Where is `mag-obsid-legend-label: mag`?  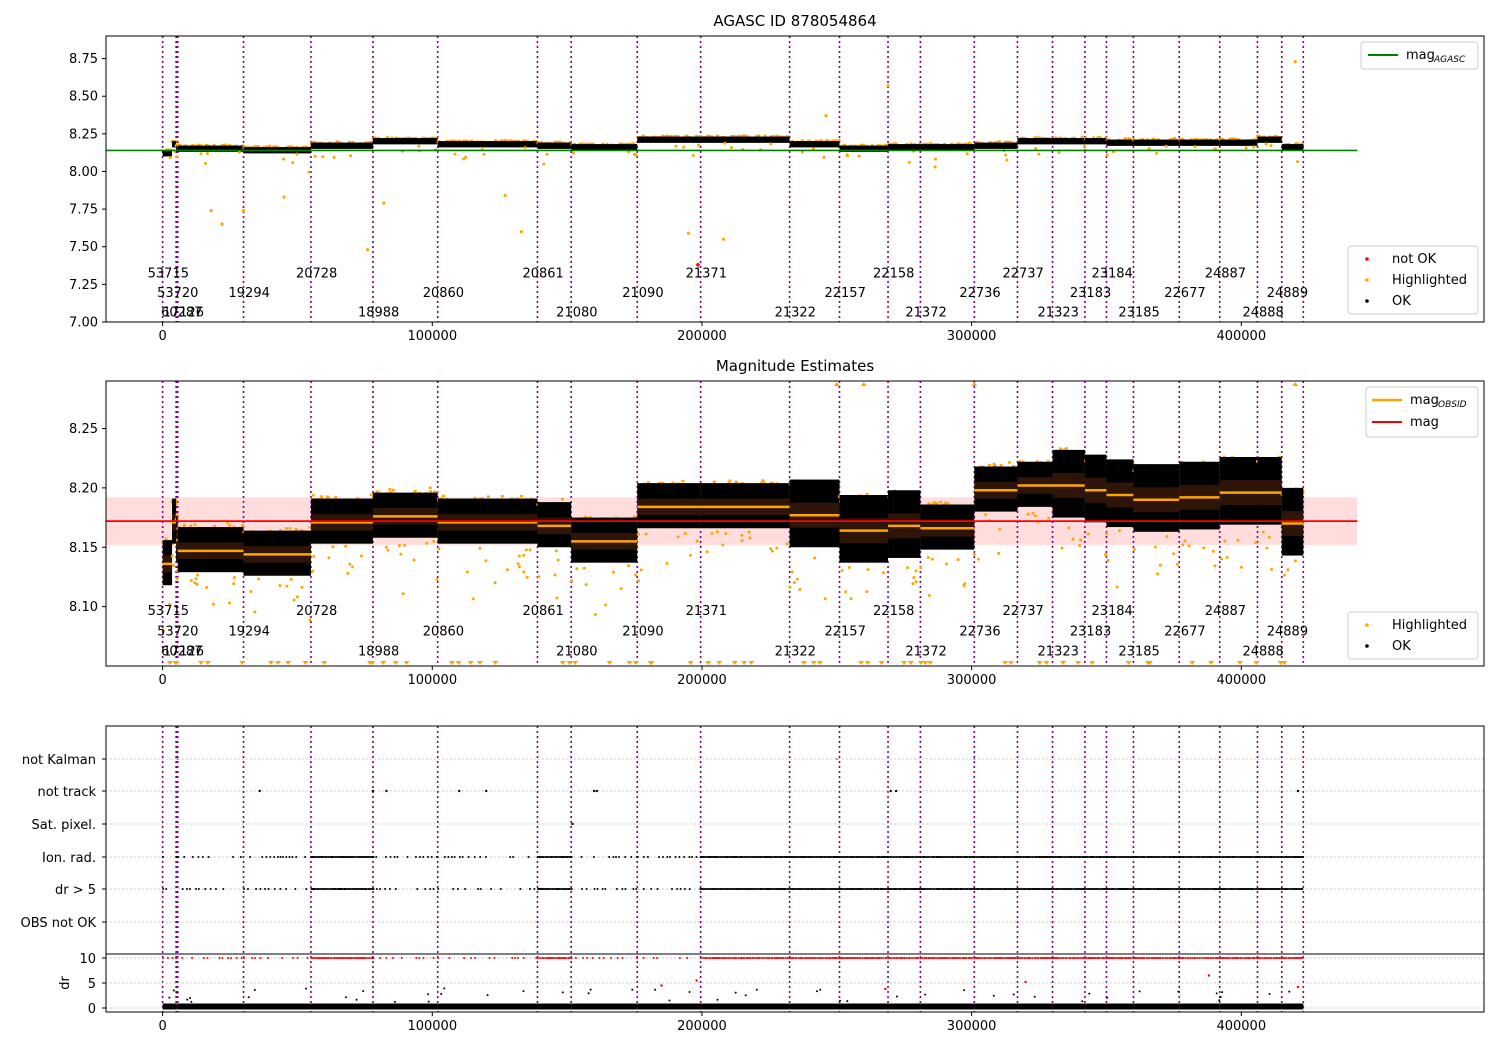 mag-obsid-legend-label: mag is located at coordinates (1424, 400).